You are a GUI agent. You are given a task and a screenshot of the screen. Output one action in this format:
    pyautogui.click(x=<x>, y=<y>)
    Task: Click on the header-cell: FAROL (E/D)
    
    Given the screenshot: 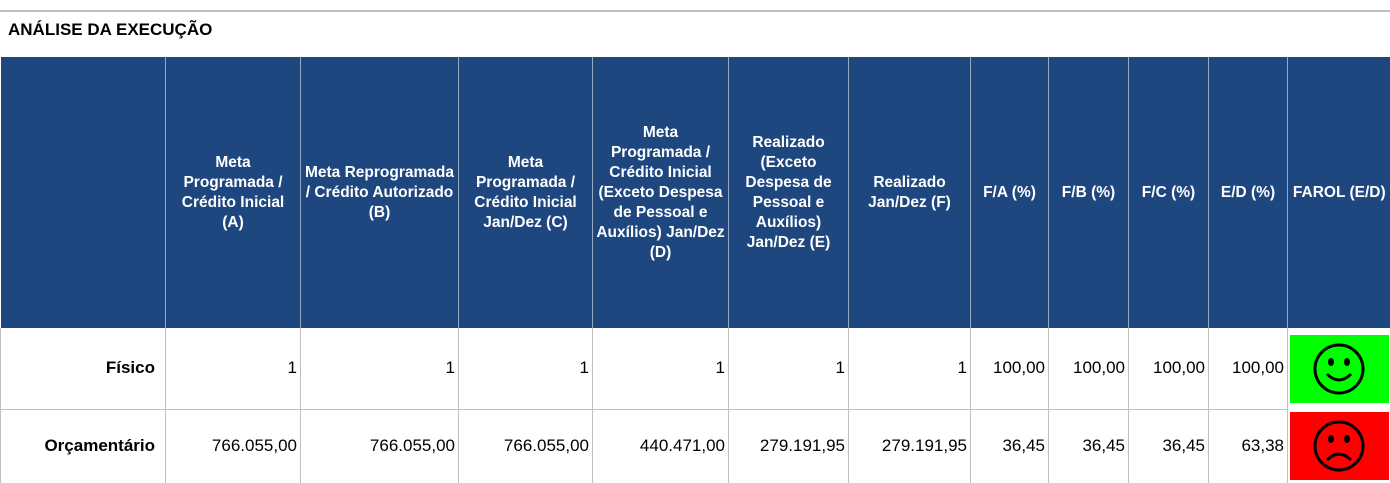 What is the action you would take?
    pyautogui.click(x=1339, y=192)
    